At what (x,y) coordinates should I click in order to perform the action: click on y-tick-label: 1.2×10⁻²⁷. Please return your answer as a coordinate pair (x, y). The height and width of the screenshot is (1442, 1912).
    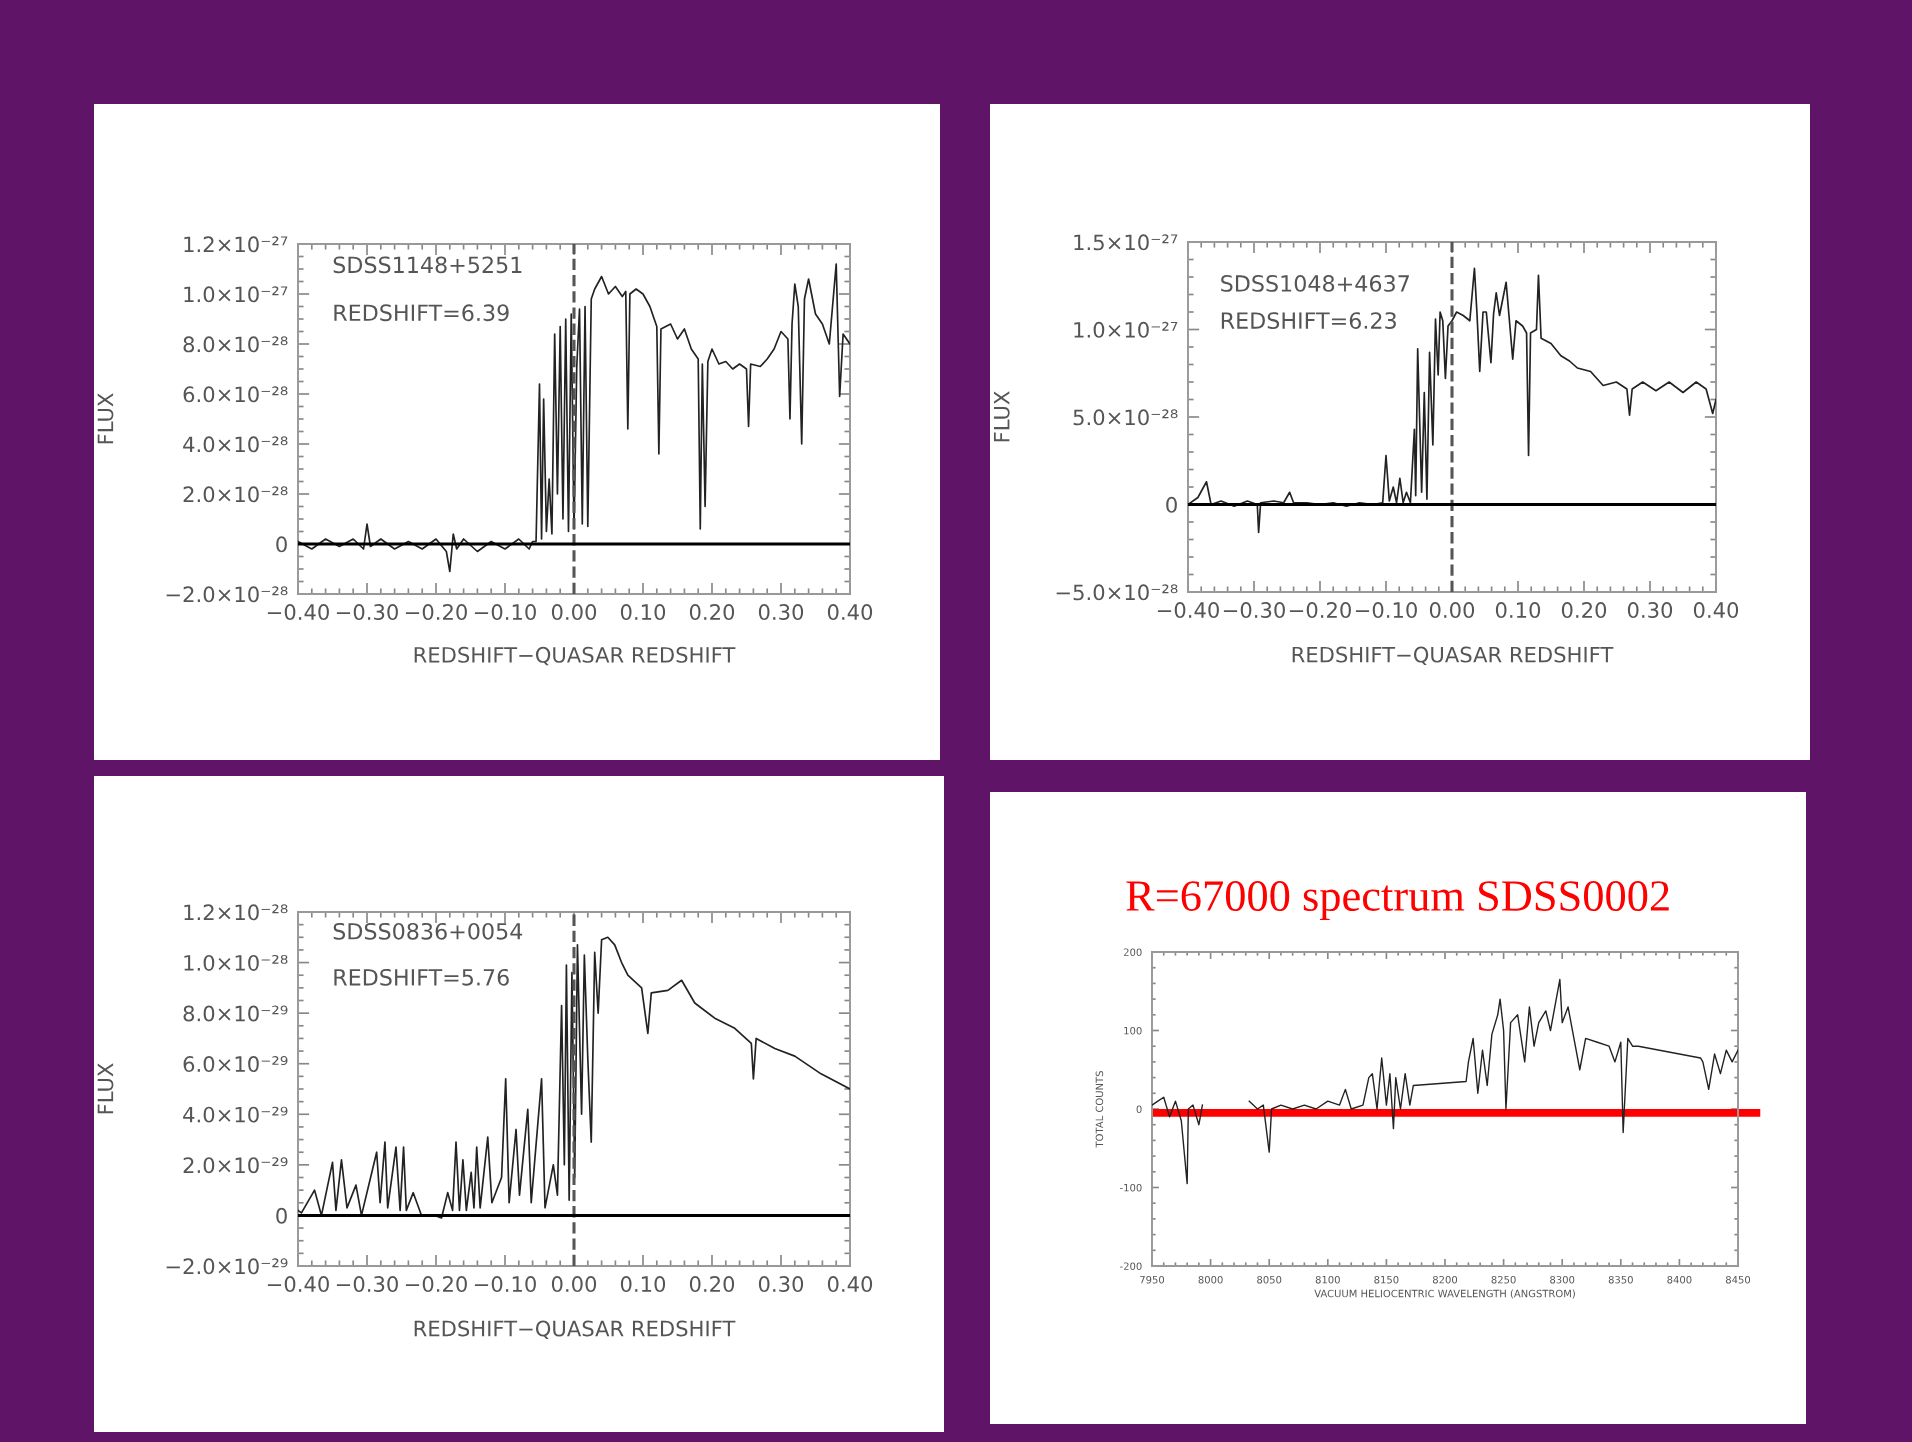
    Looking at the image, I should click on (236, 244).